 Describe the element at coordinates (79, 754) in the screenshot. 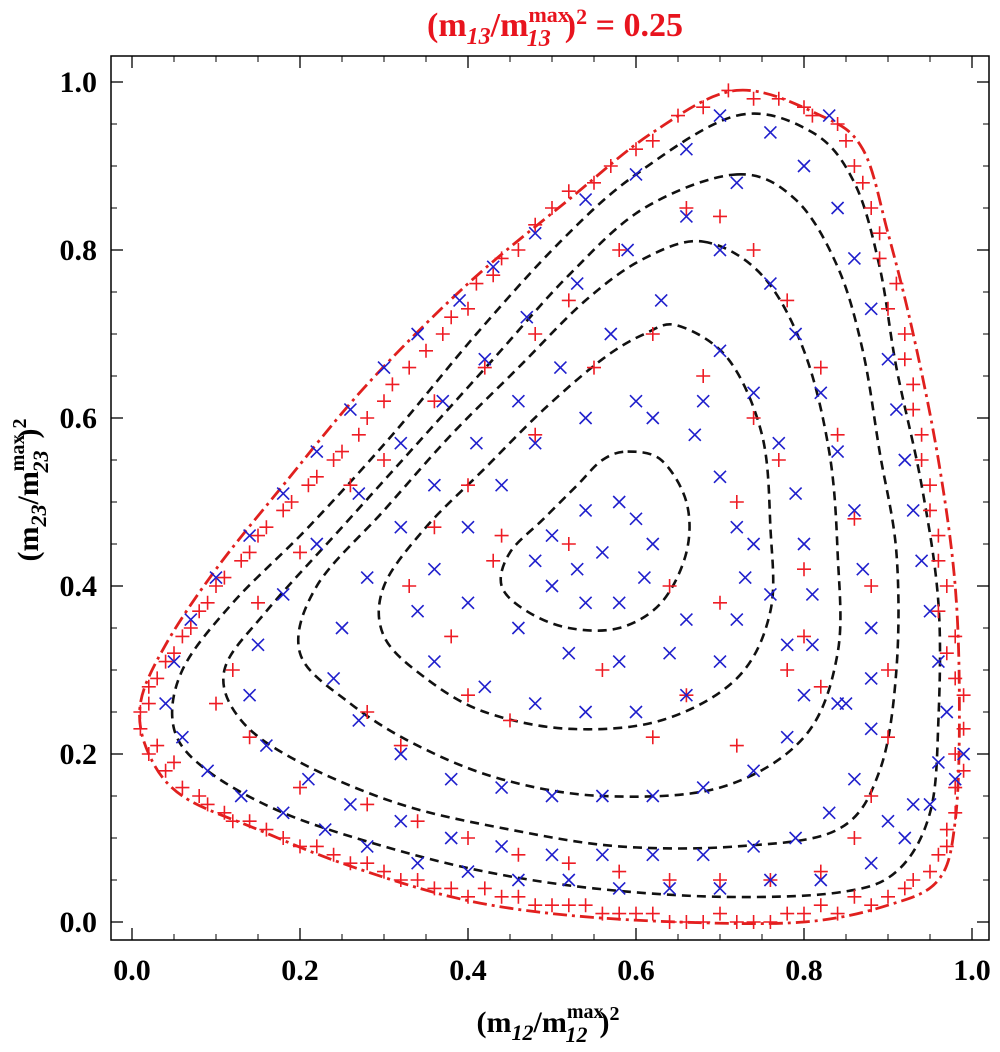

I see `y-tick-label: 0.2` at that location.